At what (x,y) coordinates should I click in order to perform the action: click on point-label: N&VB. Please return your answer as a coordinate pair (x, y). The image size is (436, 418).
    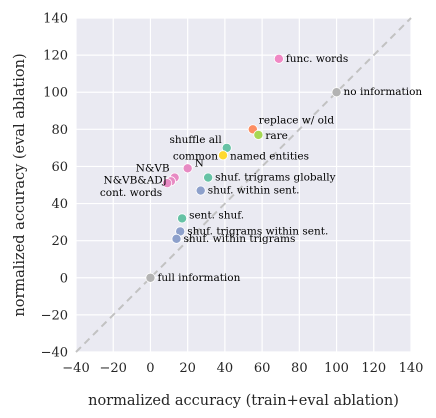
    Looking at the image, I should click on (153, 169).